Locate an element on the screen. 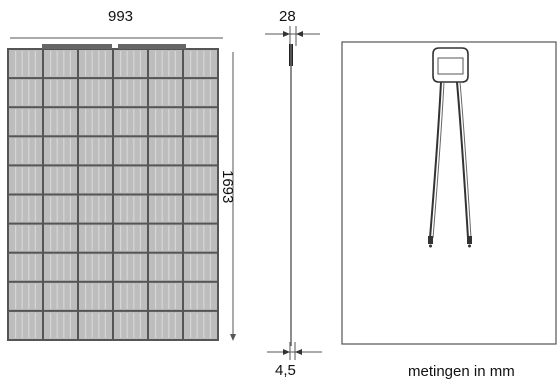 The width and height of the screenshot is (559, 385). glass-thickness-label: 4,5 is located at coordinates (285, 370).